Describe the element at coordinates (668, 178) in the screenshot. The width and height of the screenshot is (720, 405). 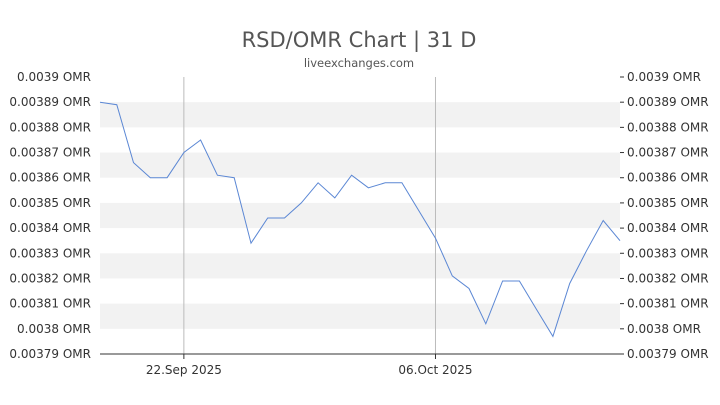
I see `y-tick-label-right: 0.00386 OMR` at that location.